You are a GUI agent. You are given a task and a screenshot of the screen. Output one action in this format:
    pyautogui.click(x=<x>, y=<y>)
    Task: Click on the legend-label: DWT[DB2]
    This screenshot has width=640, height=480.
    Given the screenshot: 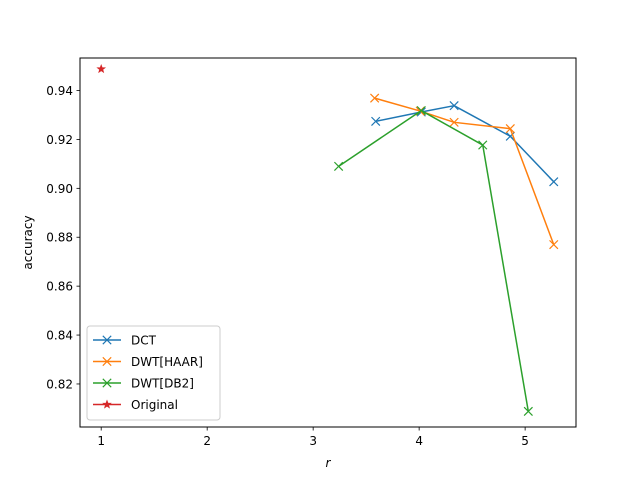 What is the action you would take?
    pyautogui.click(x=162, y=384)
    